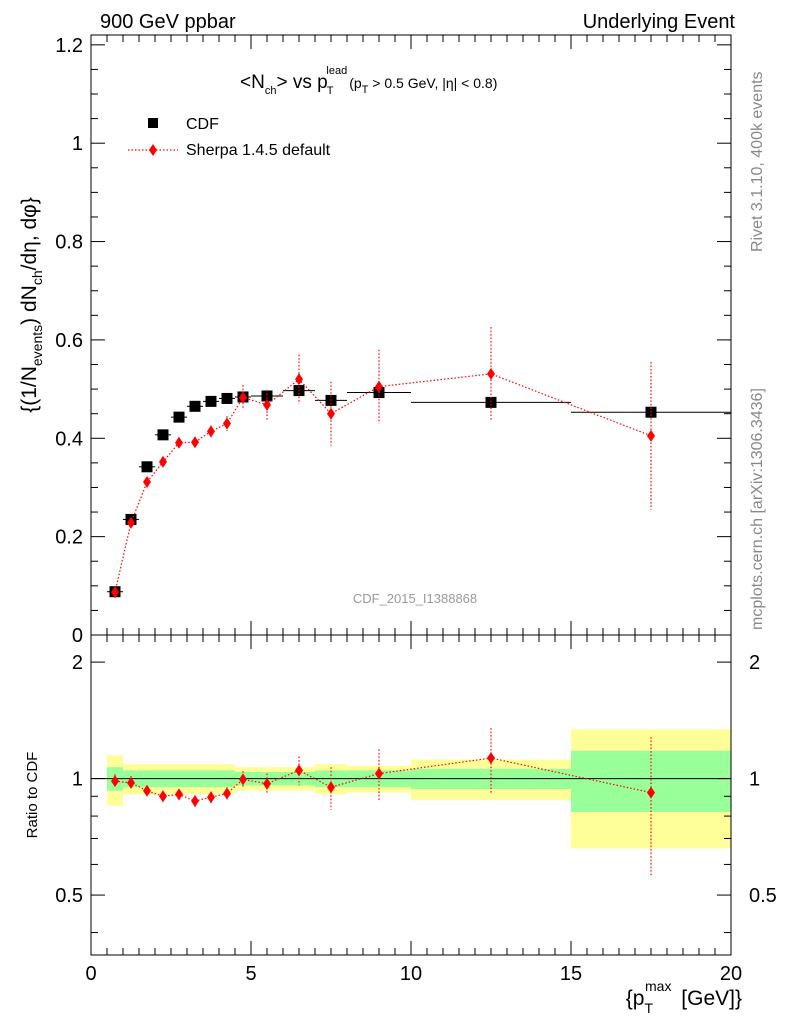 The image size is (786, 1024). I want to click on legend-sherpa-marker, so click(153, 150).